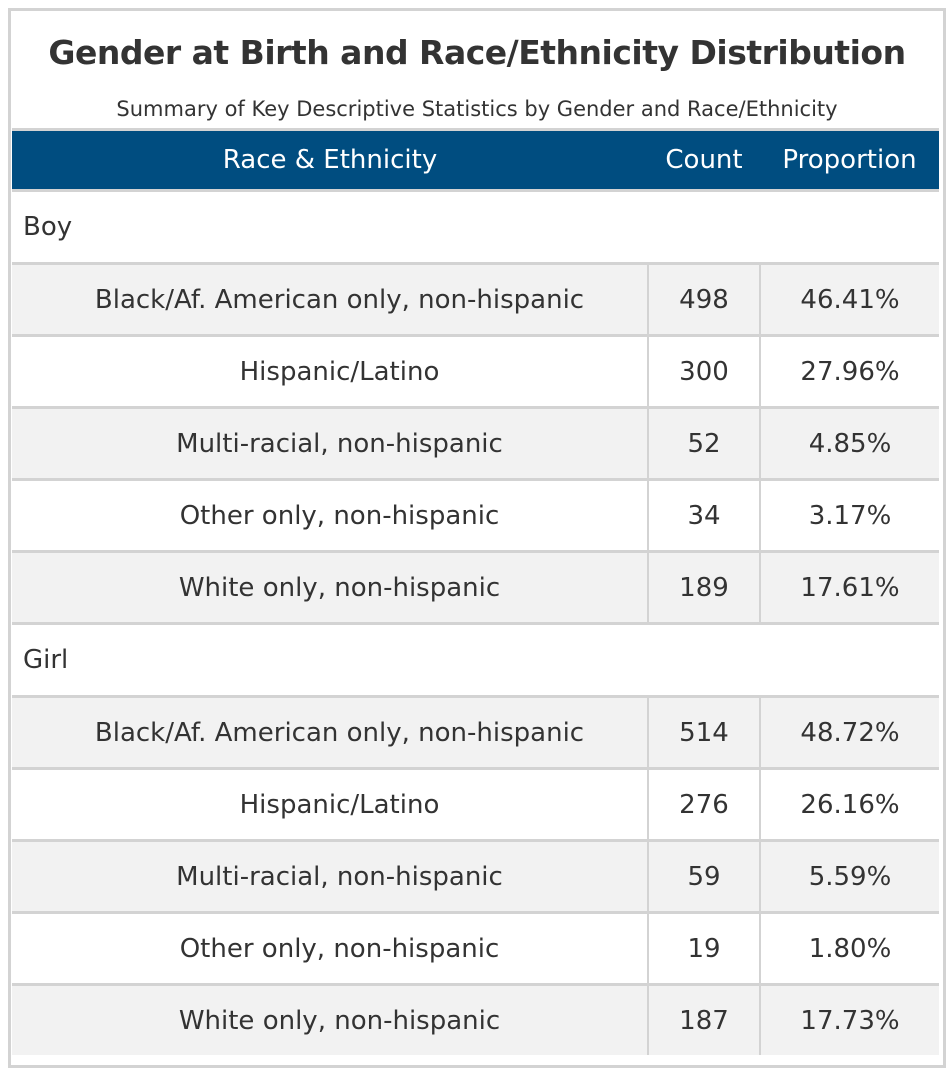  I want to click on count-cell: 300, so click(703, 372).